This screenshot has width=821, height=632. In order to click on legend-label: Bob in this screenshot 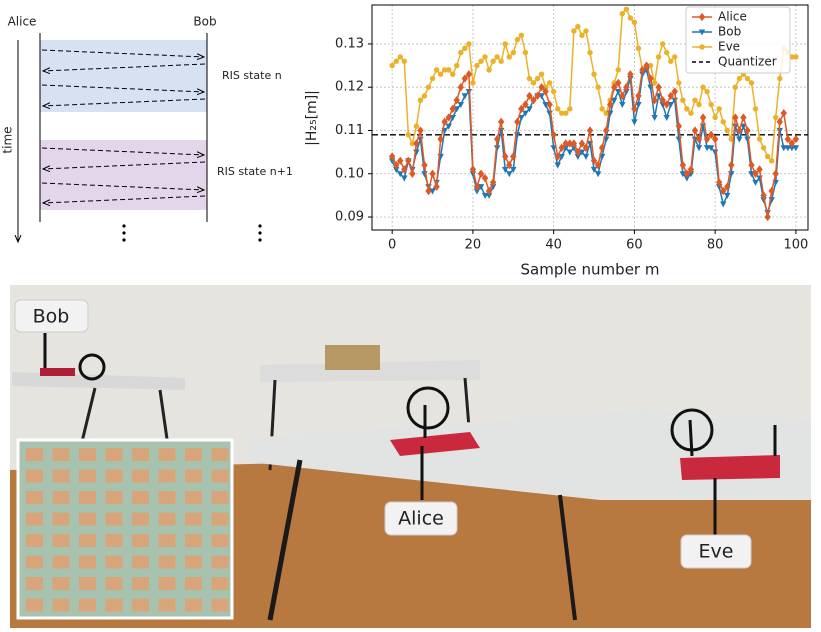, I will do `click(729, 32)`.